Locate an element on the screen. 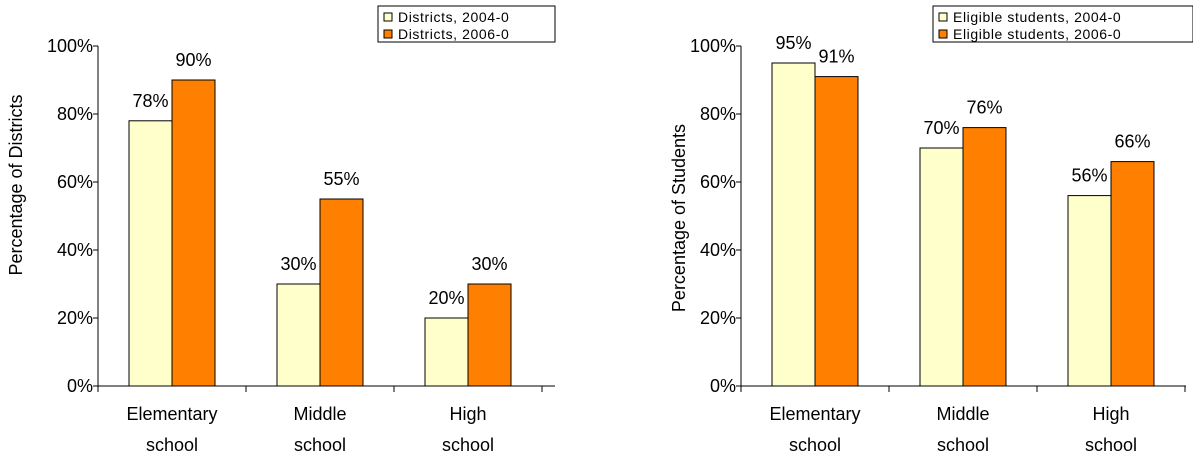 Image resolution: width=1193 pixels, height=462 pixels. data-label: 91% is located at coordinates (836, 57).